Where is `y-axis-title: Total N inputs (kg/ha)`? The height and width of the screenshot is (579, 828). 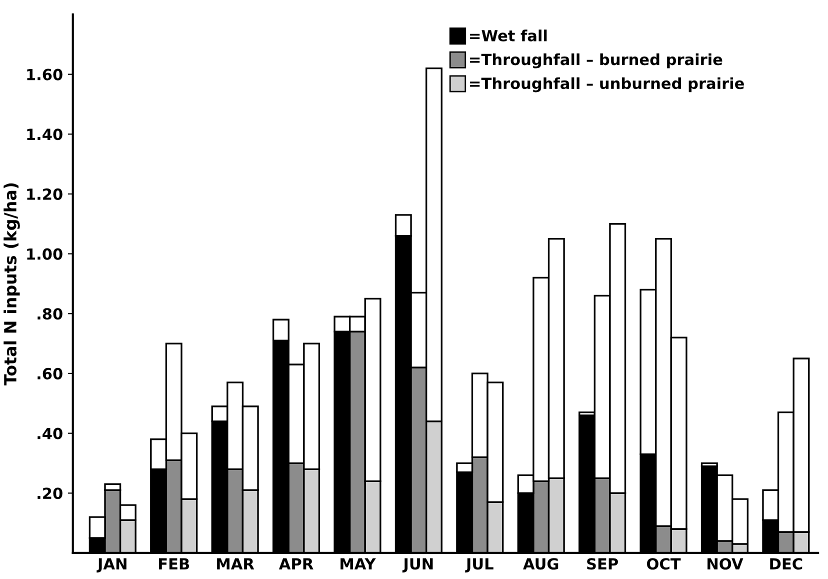
y-axis-title: Total N inputs (kg/ha) is located at coordinates (12, 284).